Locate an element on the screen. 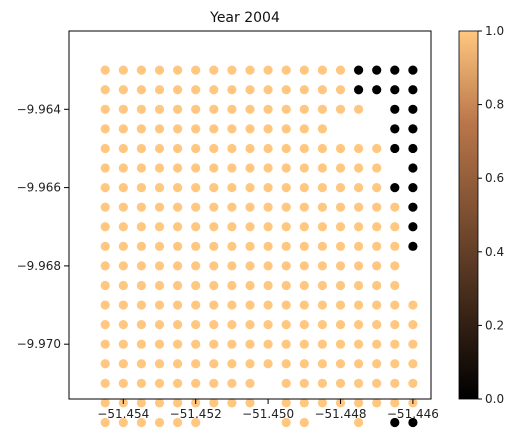 The width and height of the screenshot is (520, 433). x-tick-label: −51.454 is located at coordinates (123, 414).